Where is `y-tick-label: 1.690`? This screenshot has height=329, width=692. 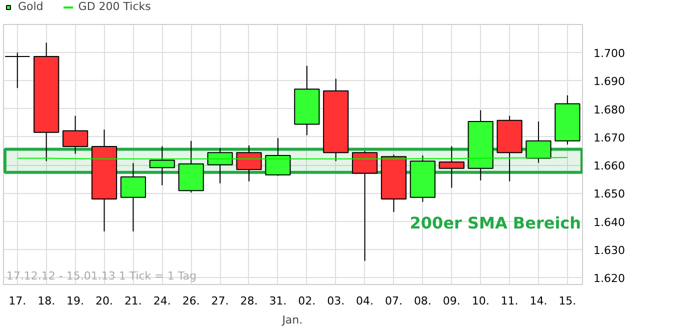 y-tick-label: 1.690 is located at coordinates (609, 81).